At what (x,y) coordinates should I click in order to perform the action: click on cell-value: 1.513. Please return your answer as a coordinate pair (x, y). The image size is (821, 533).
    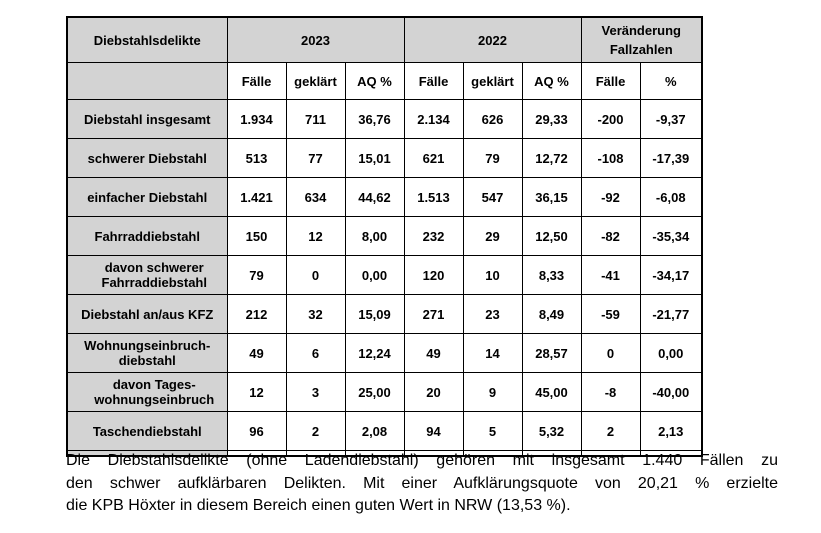
    Looking at the image, I should click on (433, 197).